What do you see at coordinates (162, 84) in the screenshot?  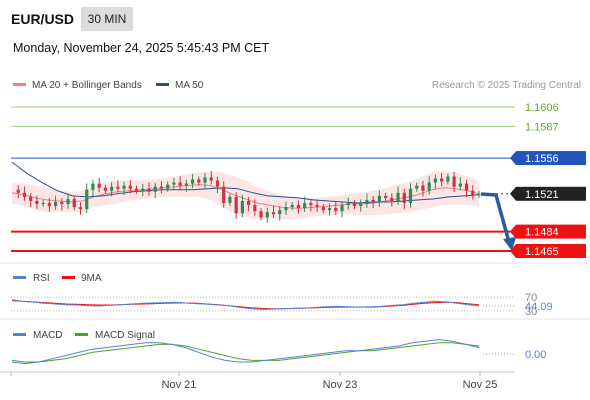 I see `ma50-swatch` at bounding box center [162, 84].